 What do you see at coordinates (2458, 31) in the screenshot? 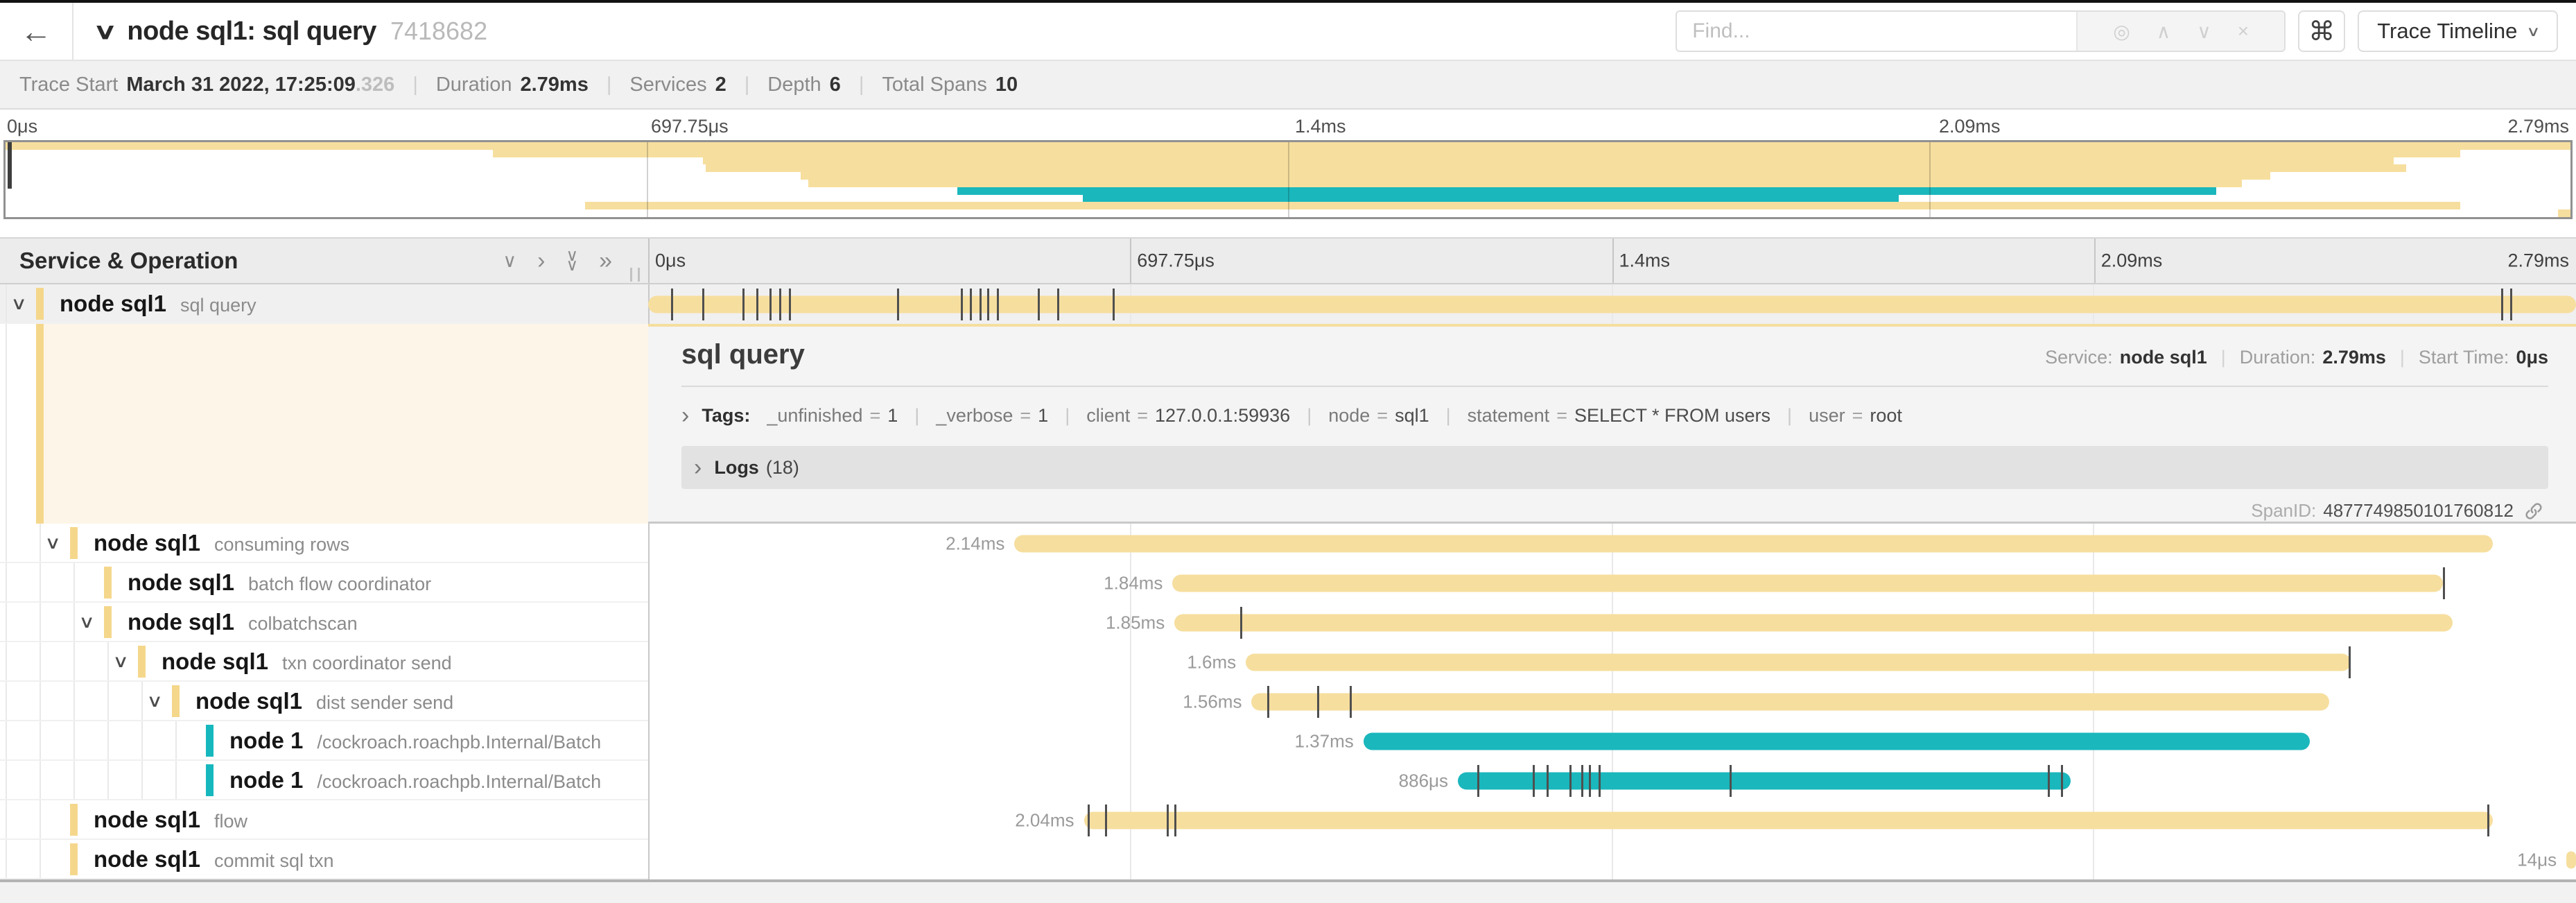
I see `trace-view-selector: Trace Timeline ∨` at bounding box center [2458, 31].